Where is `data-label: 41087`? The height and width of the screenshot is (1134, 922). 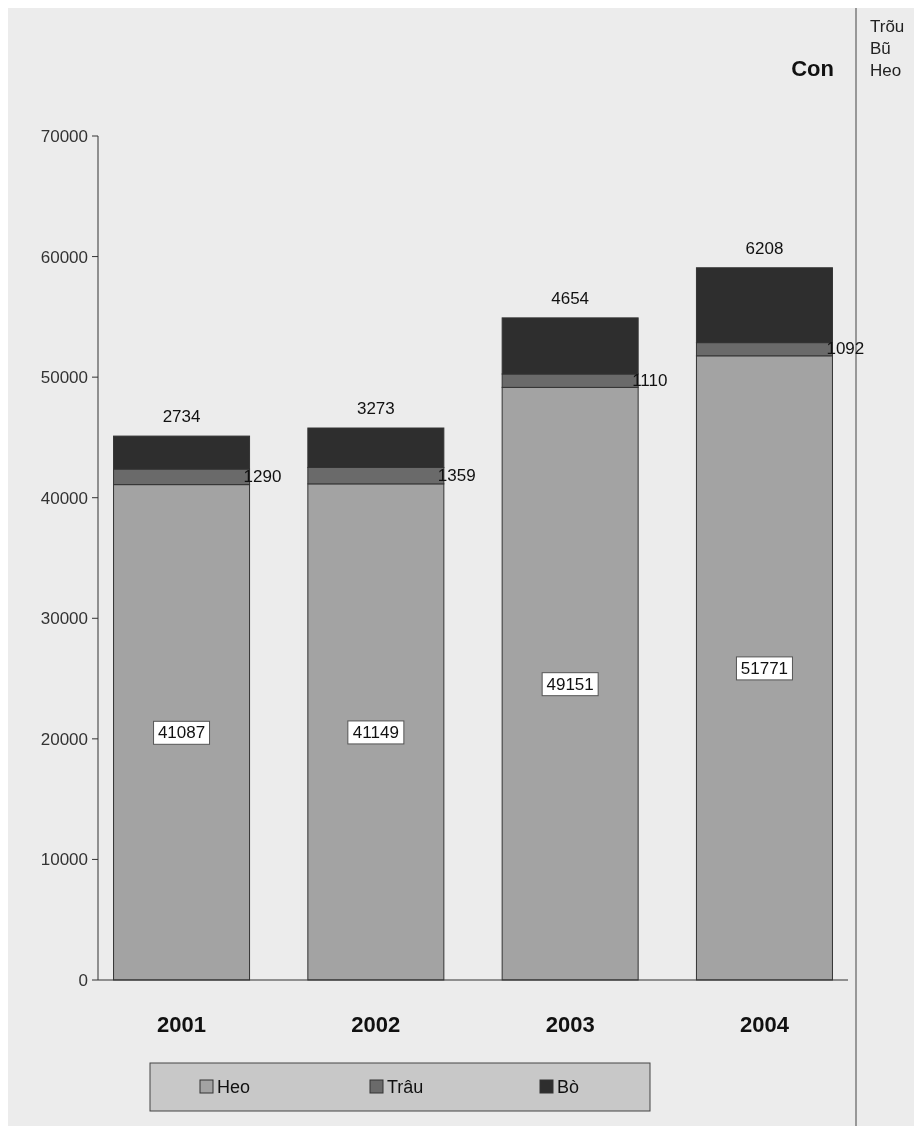 data-label: 41087 is located at coordinates (181, 733).